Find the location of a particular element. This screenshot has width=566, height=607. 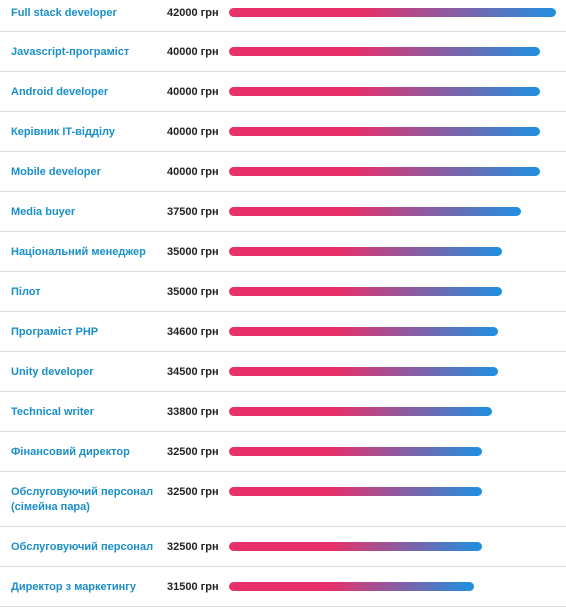

chart-row: Директор з маркетингу 31500 грн is located at coordinates (283, 587).